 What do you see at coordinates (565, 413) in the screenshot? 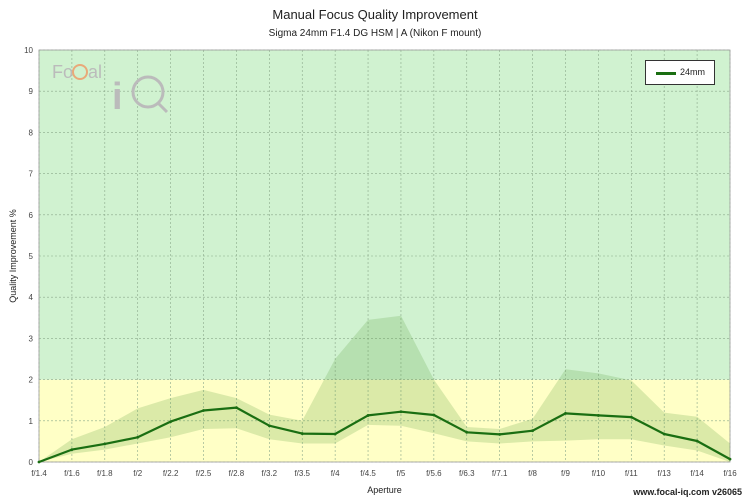
I see `data-point-f/9` at bounding box center [565, 413].